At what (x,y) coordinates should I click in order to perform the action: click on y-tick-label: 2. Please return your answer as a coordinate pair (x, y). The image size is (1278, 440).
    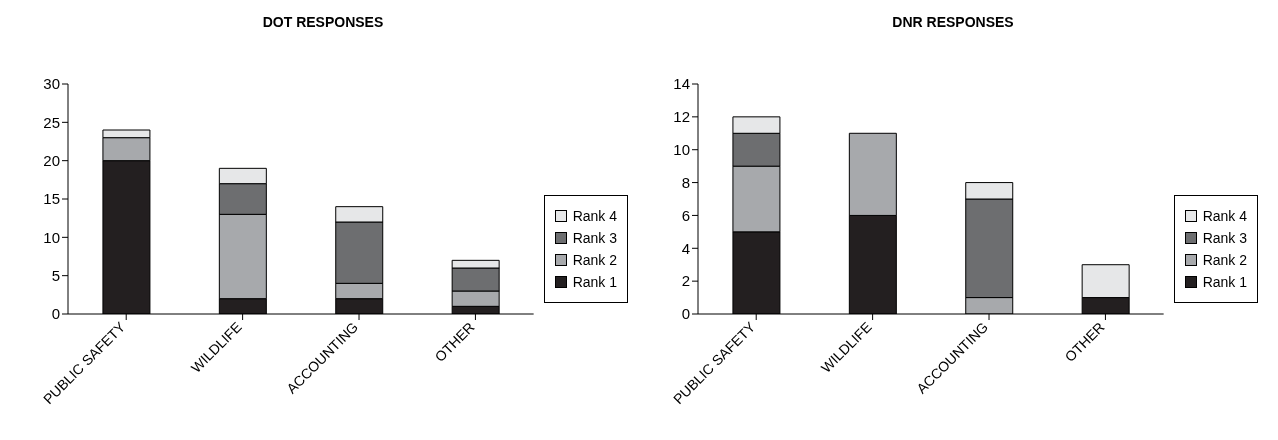
    Looking at the image, I should click on (685, 281).